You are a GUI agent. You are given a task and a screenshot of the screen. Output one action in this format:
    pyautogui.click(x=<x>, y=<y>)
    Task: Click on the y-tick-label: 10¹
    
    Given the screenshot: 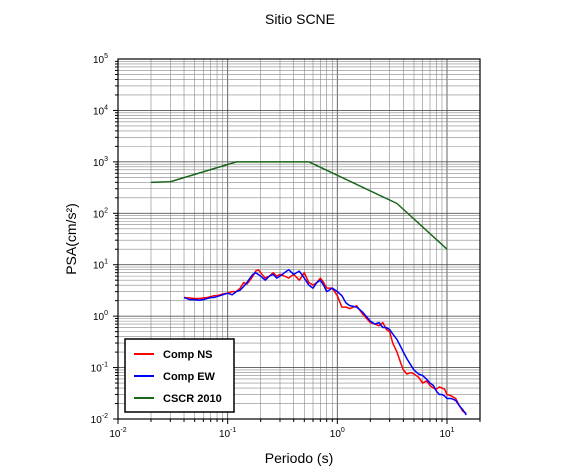 What is the action you would take?
    pyautogui.click(x=100, y=265)
    